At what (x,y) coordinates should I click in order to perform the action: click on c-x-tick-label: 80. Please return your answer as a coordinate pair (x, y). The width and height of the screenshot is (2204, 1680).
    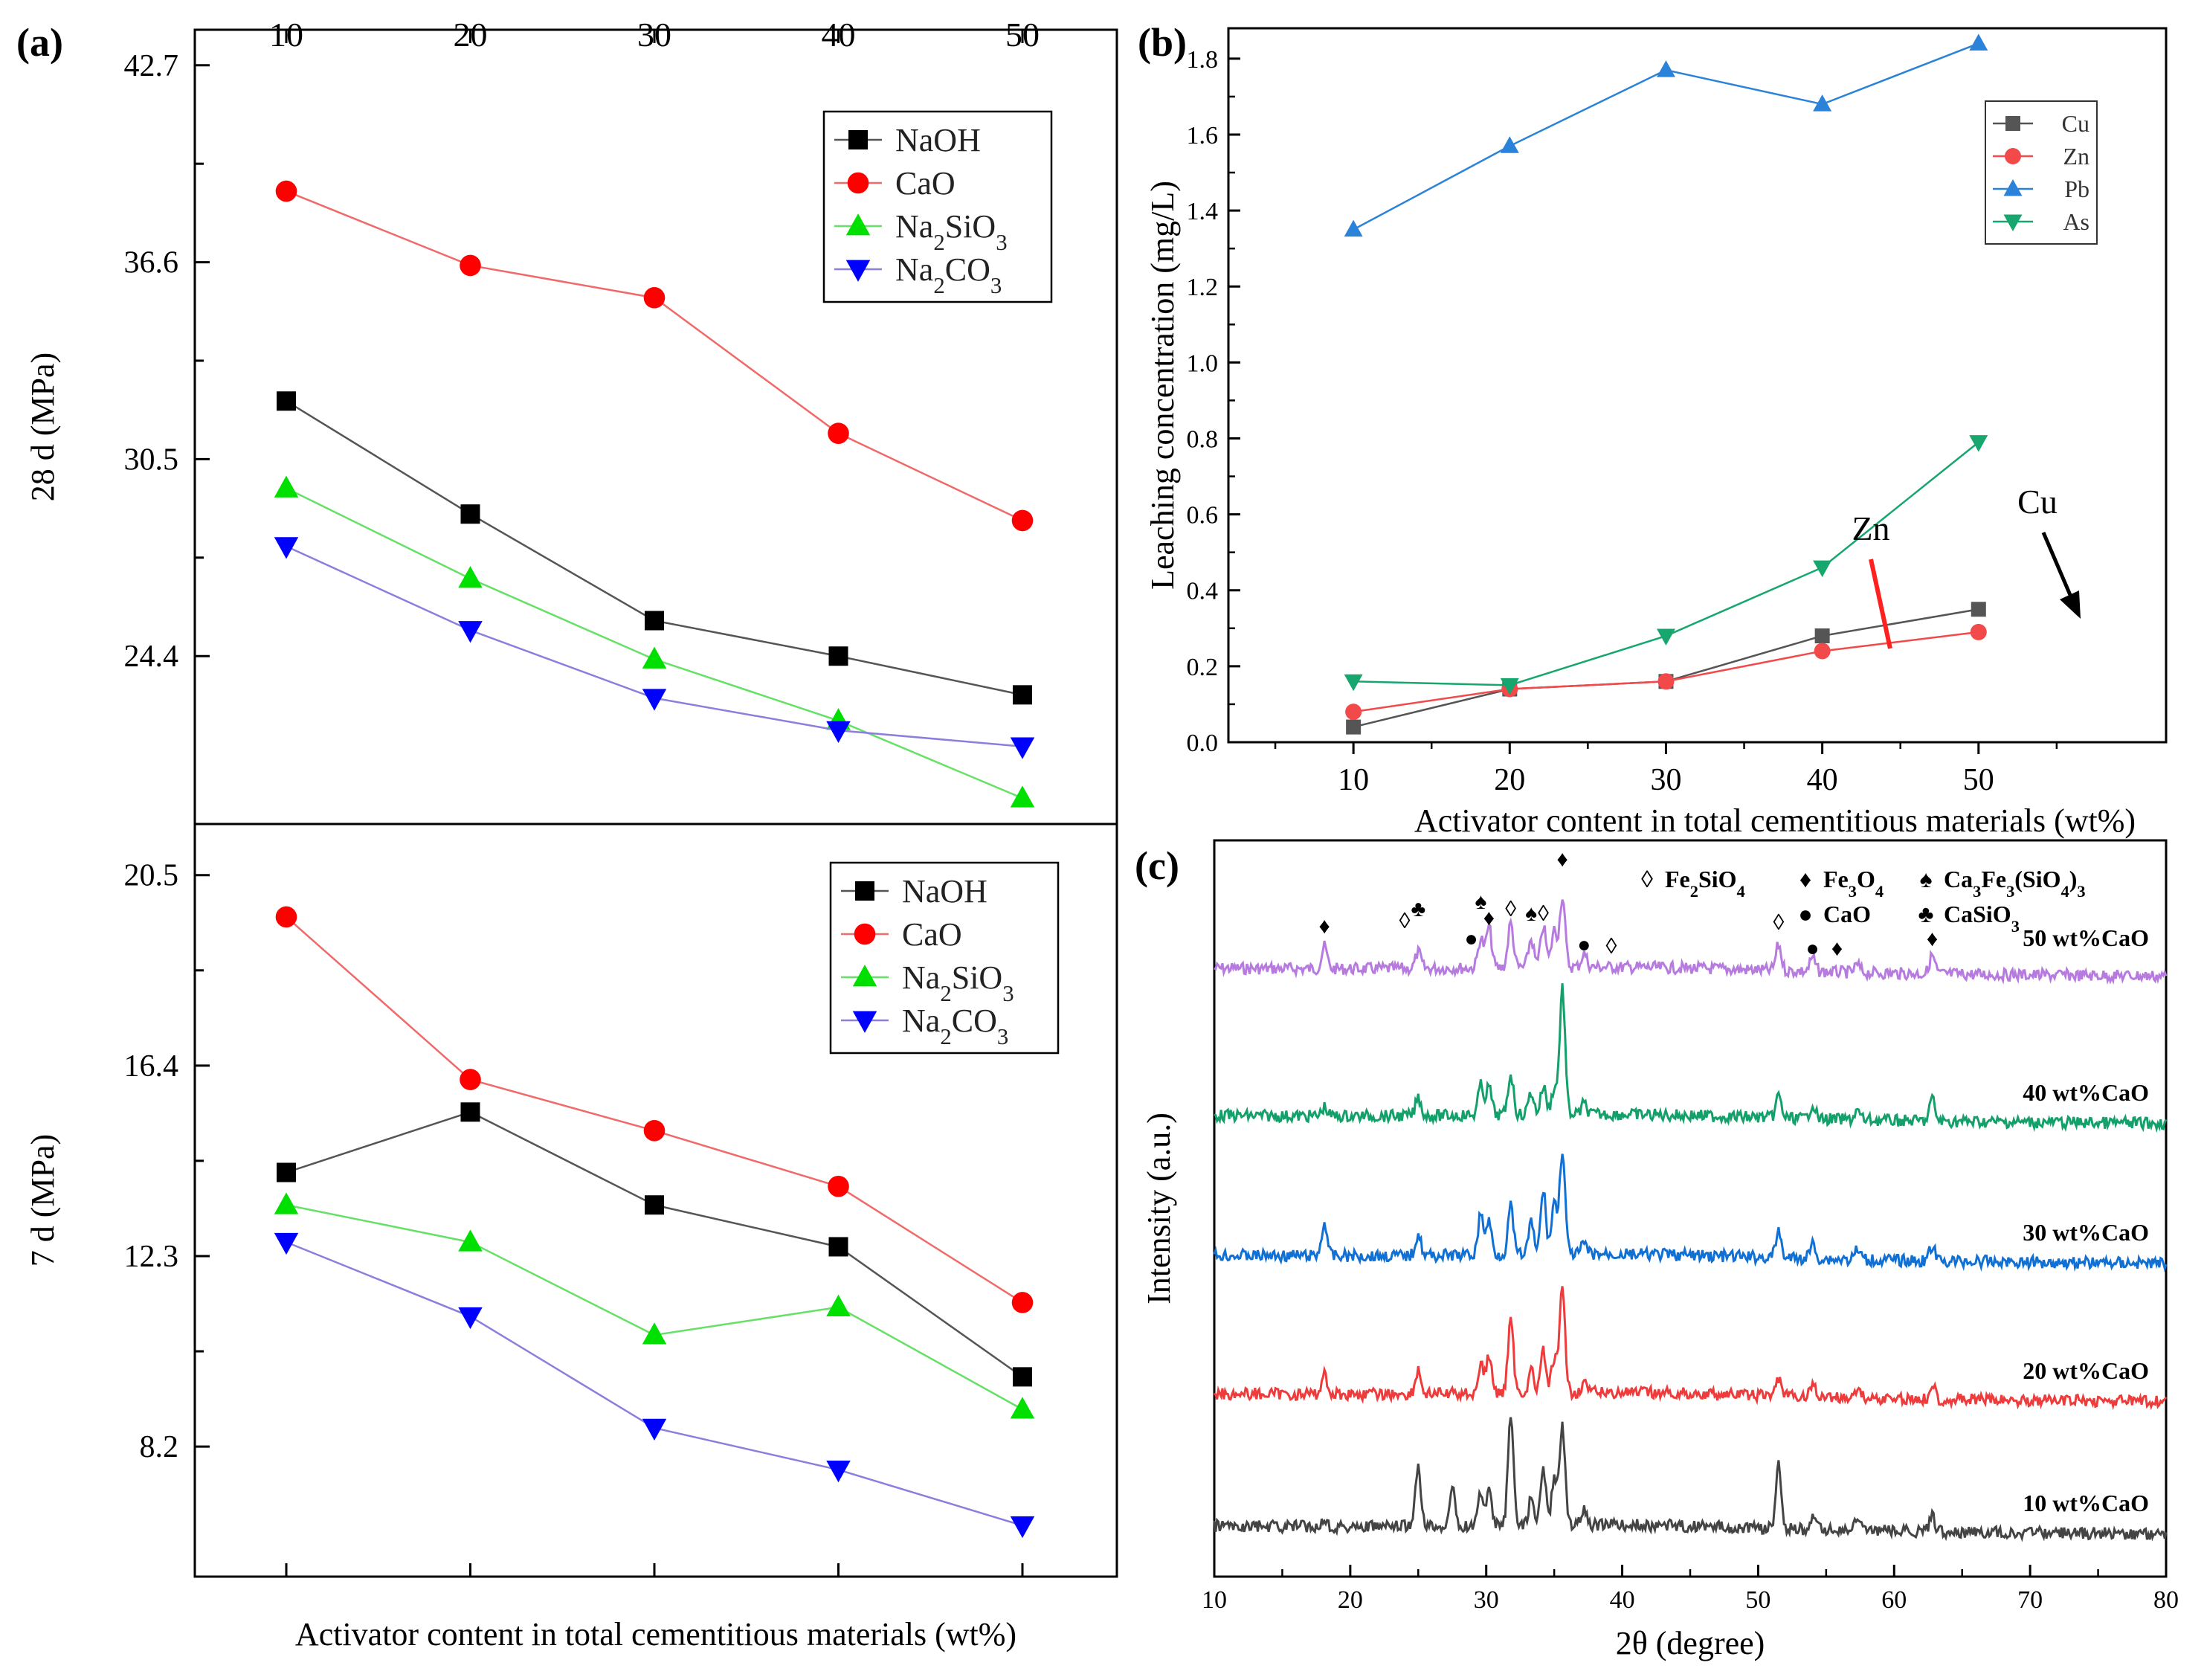
    Looking at the image, I should click on (2166, 1600).